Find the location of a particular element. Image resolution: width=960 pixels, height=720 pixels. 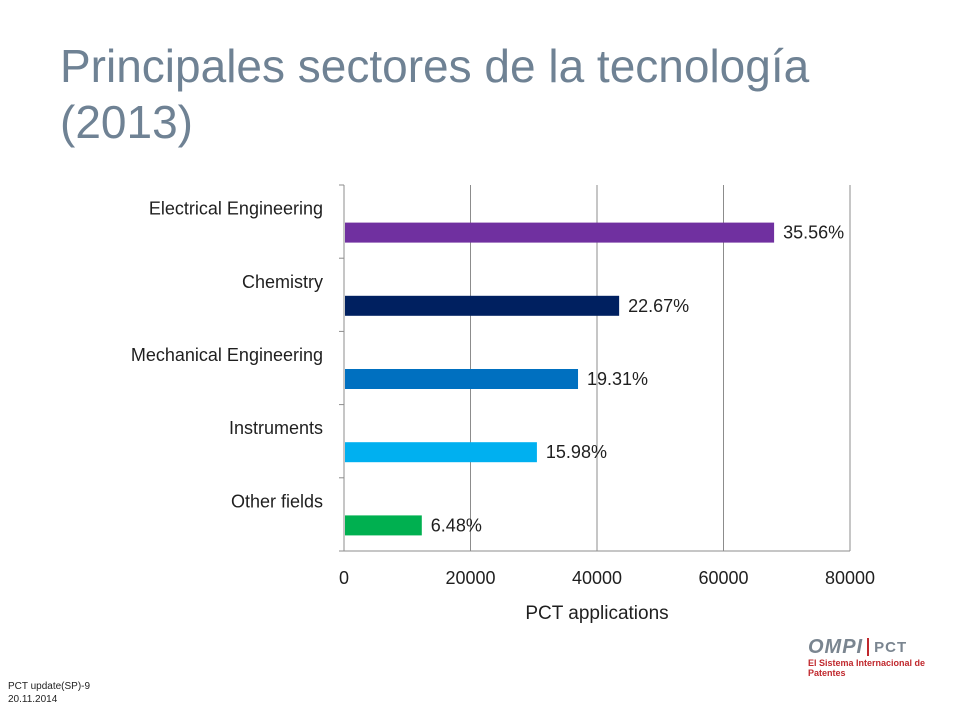

logo-subtitle: El Sistema Internacional de Patentes is located at coordinates (867, 668).